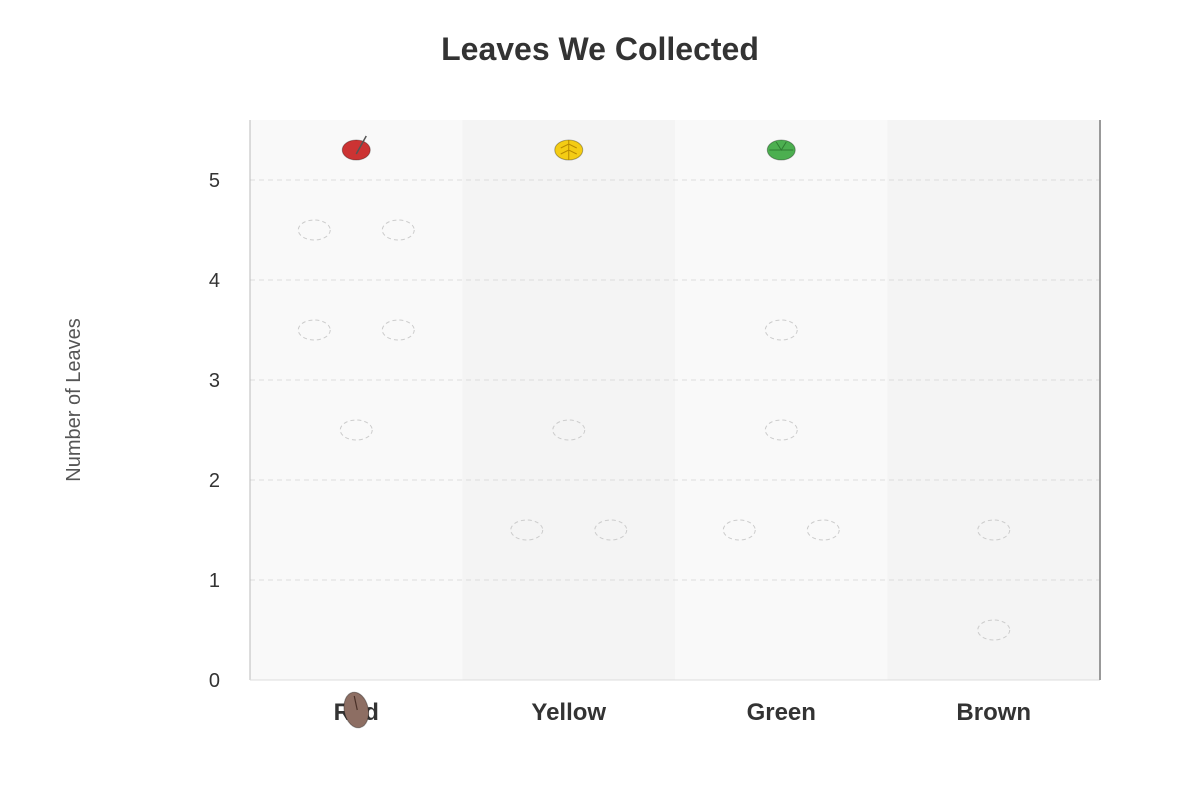  Describe the element at coordinates (214, 181) in the screenshot. I see `y-tick-5: 5` at that location.